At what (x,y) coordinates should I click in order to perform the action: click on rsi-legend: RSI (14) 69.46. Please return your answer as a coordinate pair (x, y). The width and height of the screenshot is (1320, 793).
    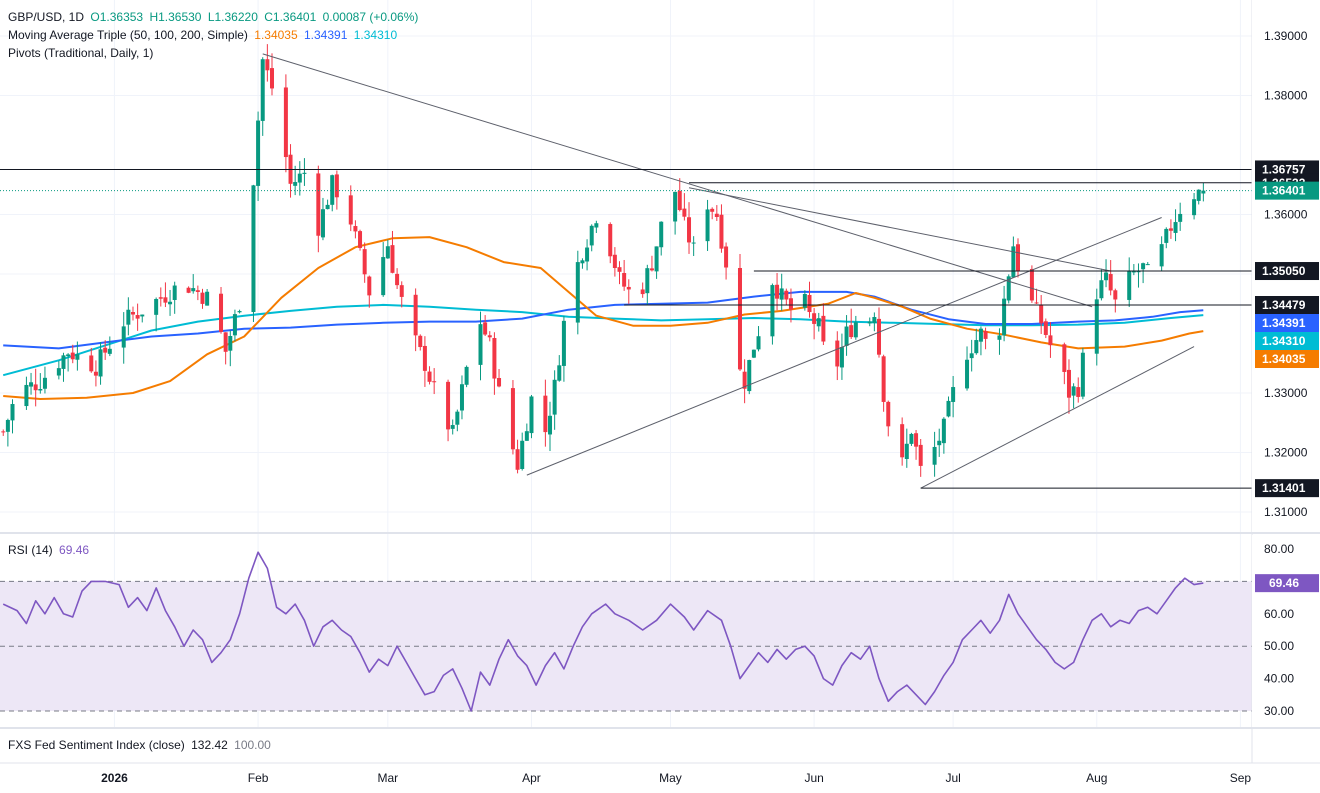
    Looking at the image, I should click on (50, 550).